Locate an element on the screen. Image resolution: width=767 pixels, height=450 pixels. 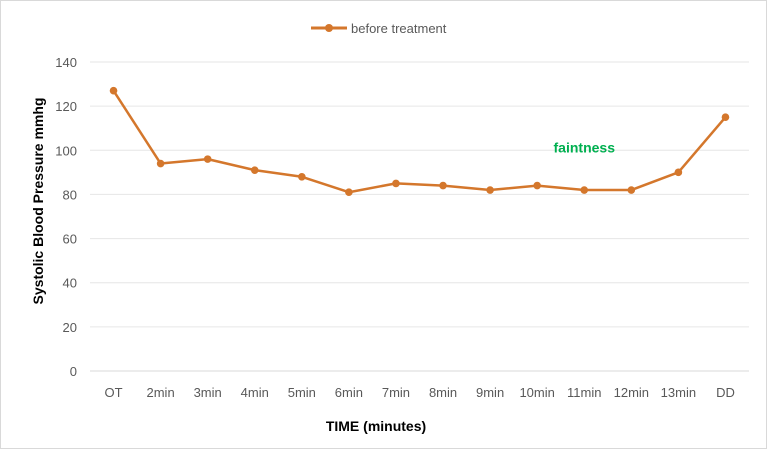
y-tick-label: 0 is located at coordinates (73, 371).